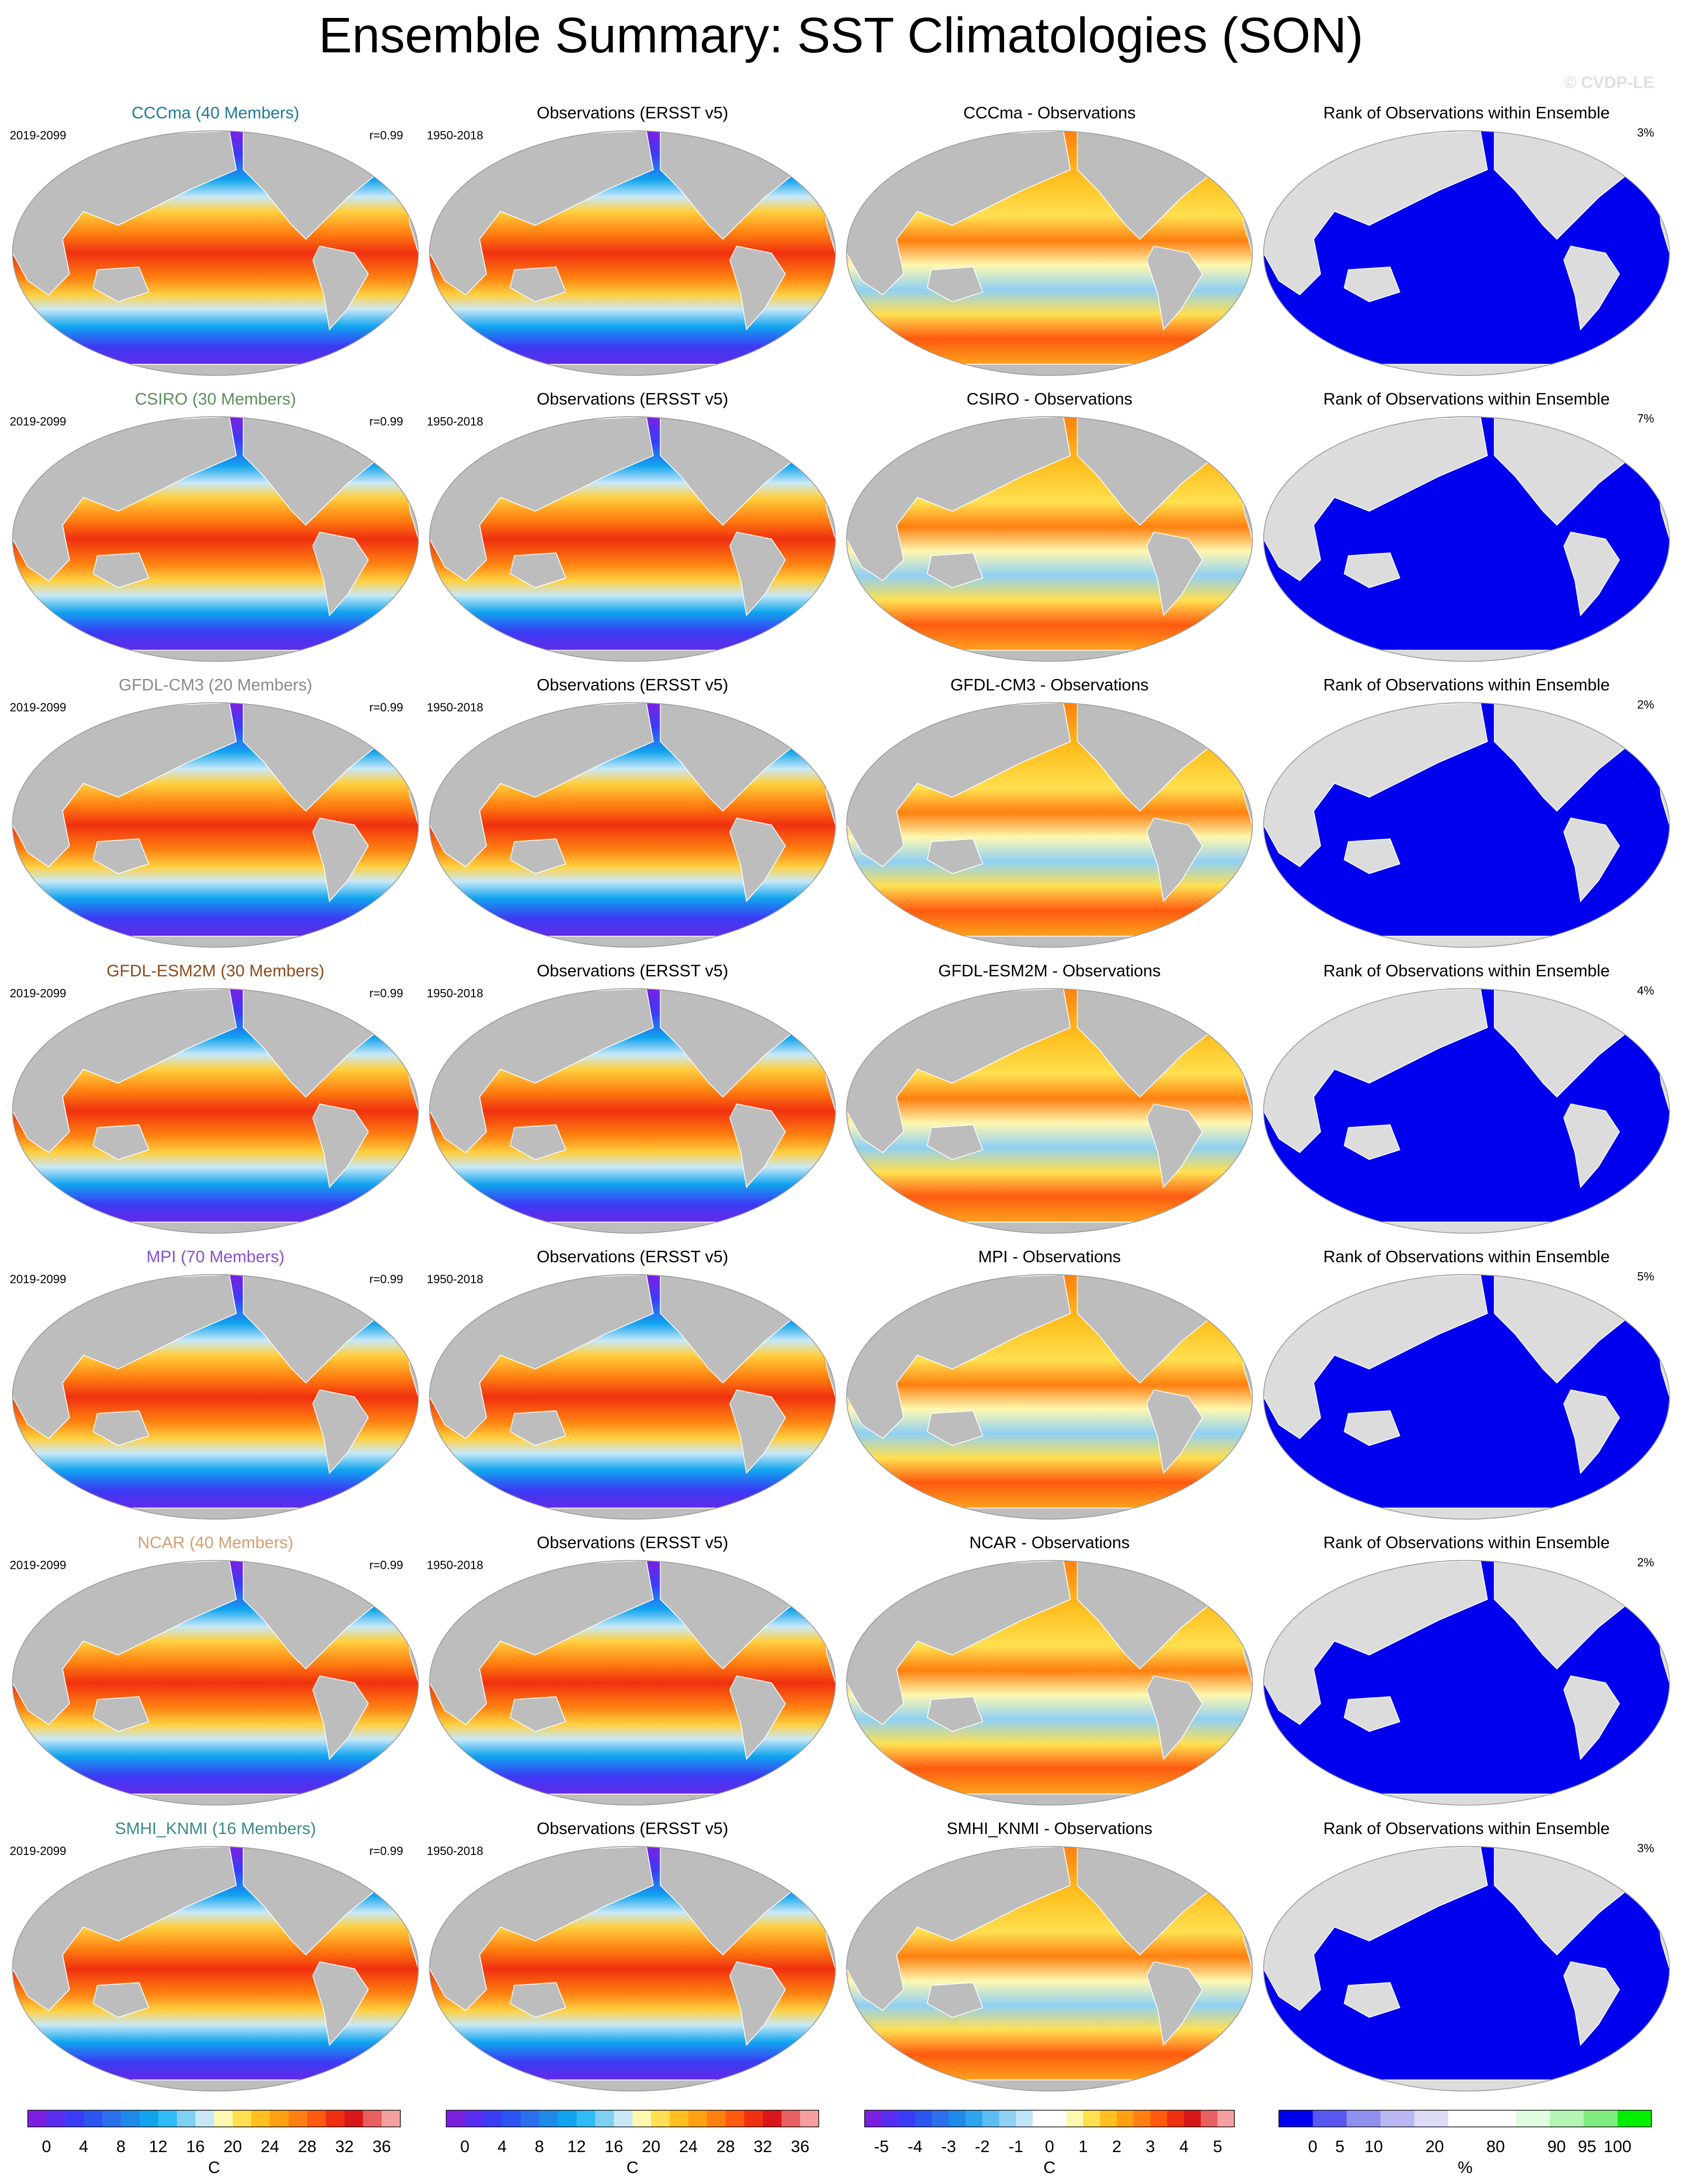 This screenshot has height=2184, width=1682. Describe the element at coordinates (949, 2147) in the screenshot. I see `colorbar-label: -3` at that location.